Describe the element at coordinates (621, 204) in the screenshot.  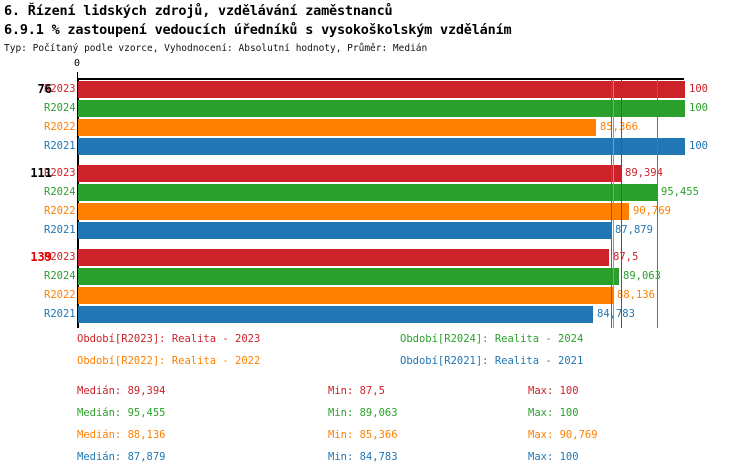
I see `median-reference-line-r2023` at that location.